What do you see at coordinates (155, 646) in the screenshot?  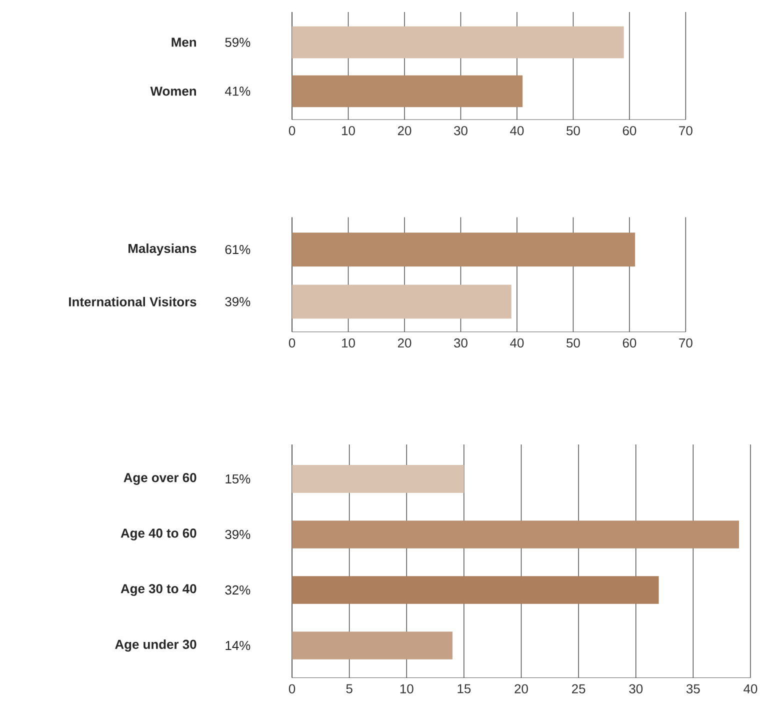 I see `y-tick-label: Age under 30` at bounding box center [155, 646].